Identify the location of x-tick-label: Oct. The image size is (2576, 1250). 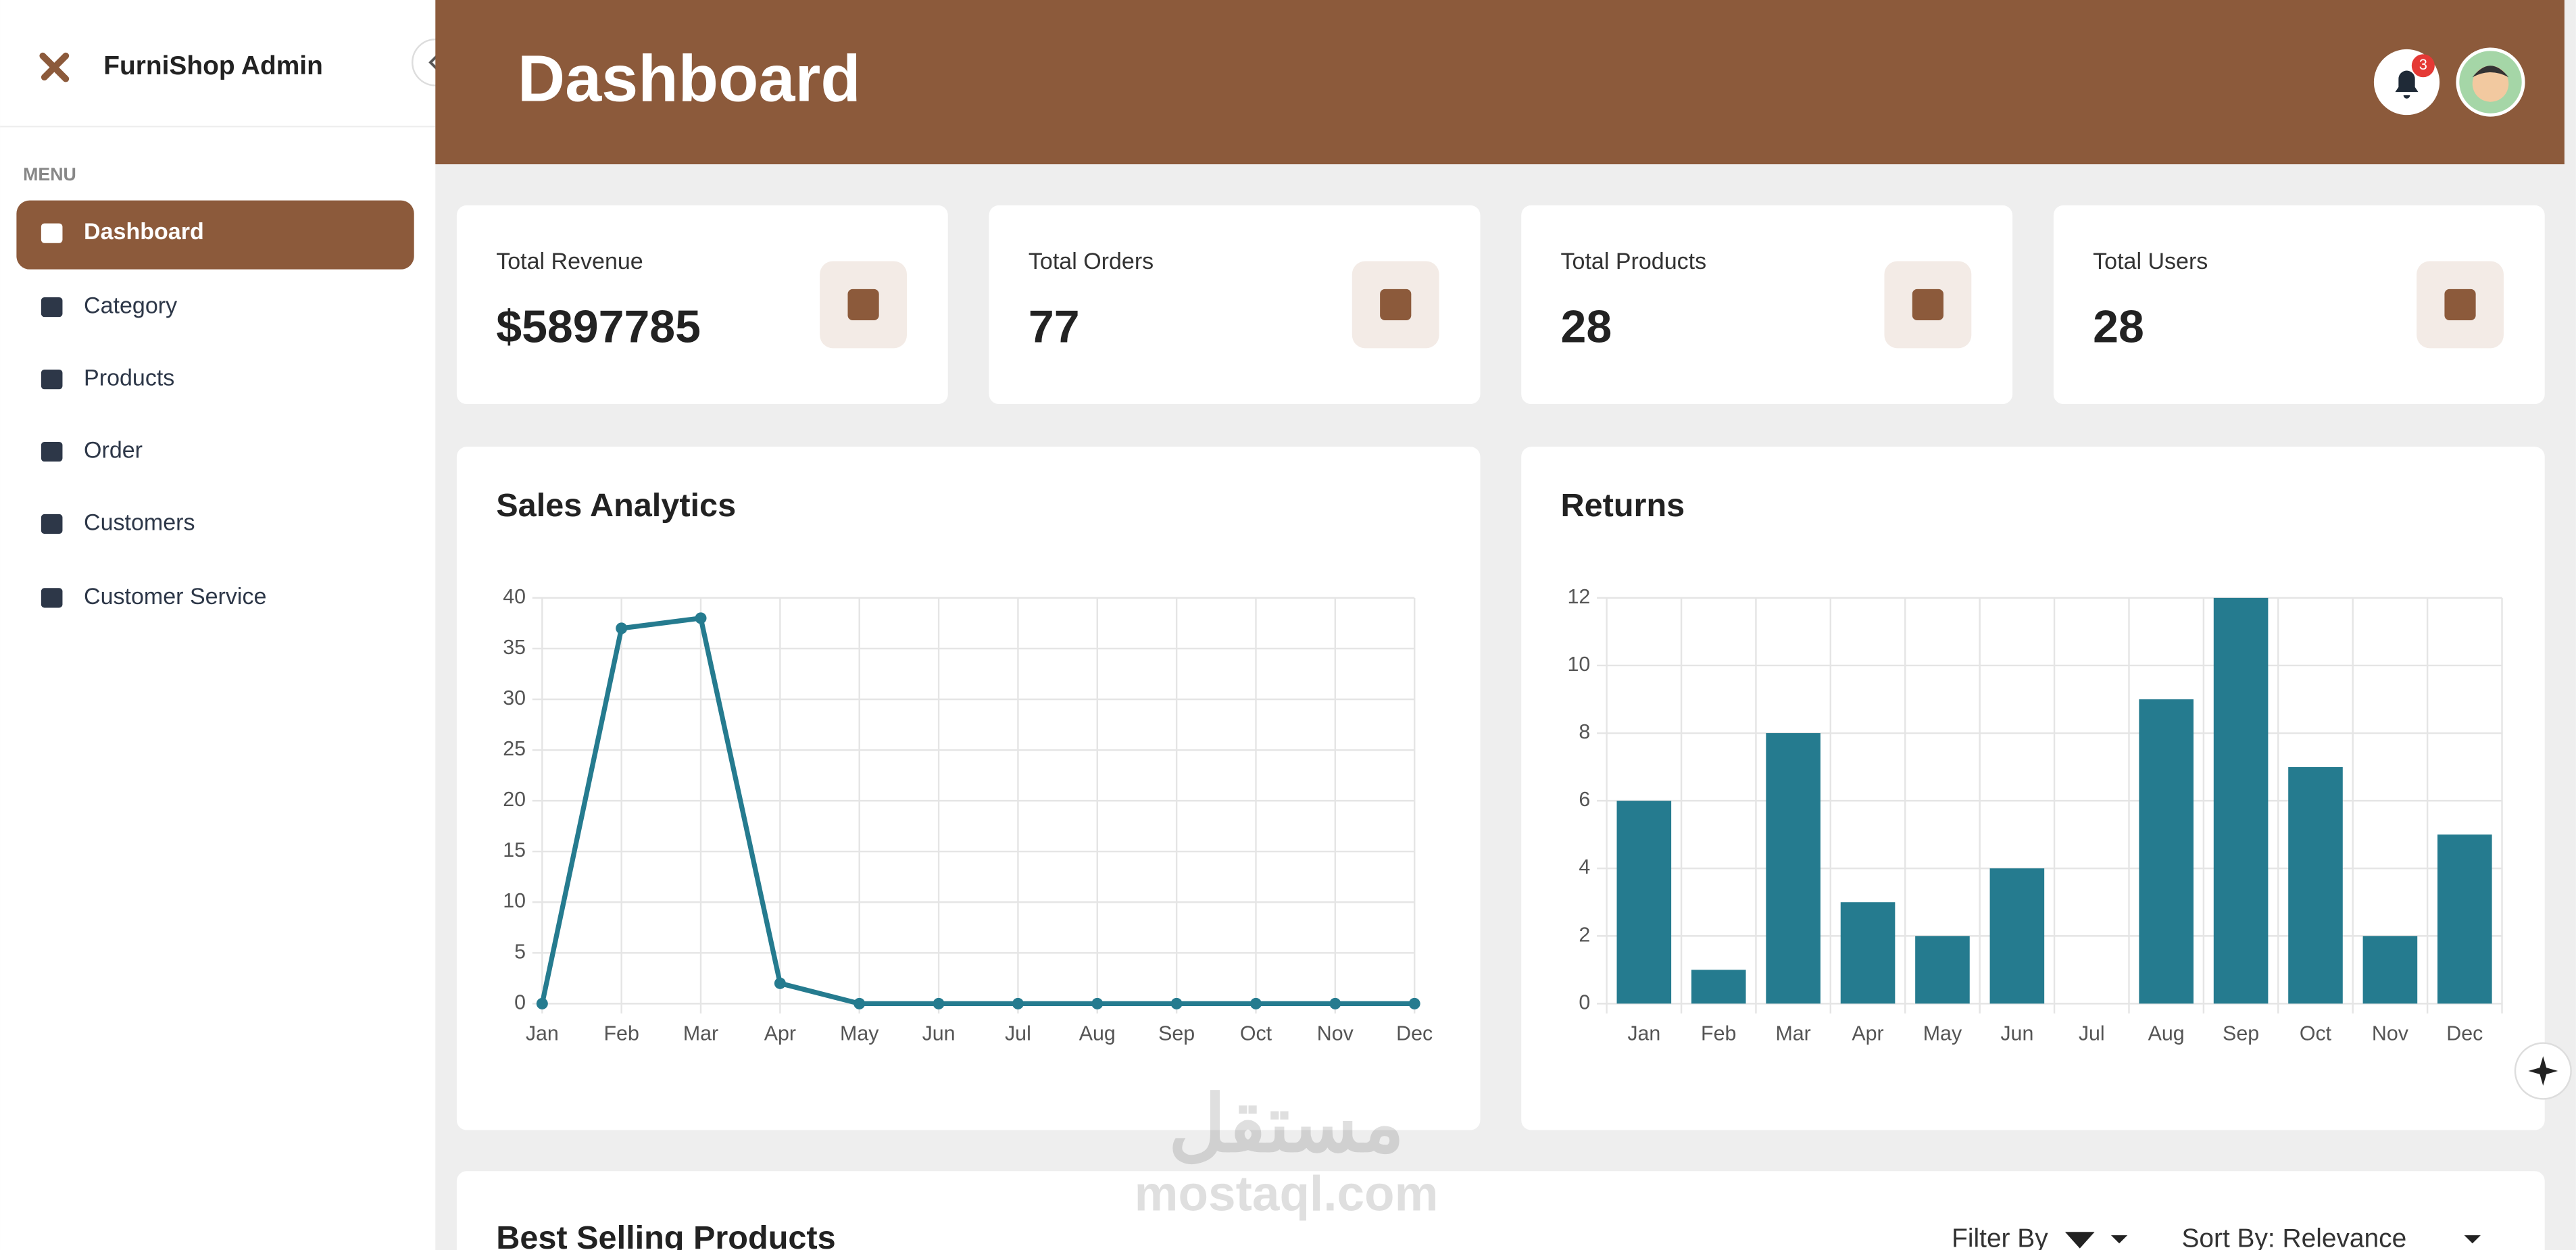
(1256, 1033).